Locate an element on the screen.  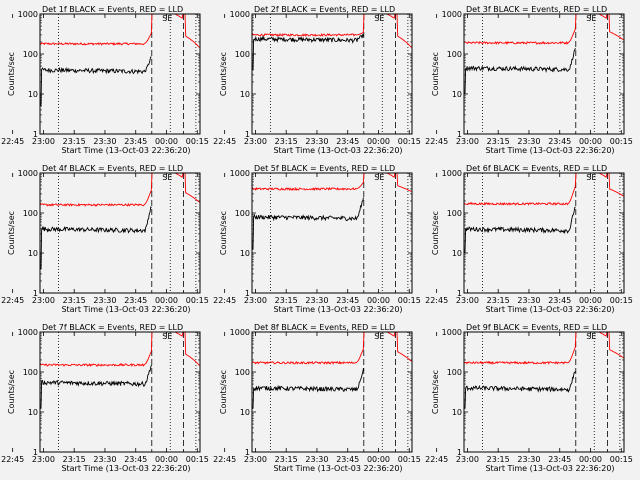
panel-title: Det 9f BLACK = Events, RED = LLD is located at coordinates (536, 327).